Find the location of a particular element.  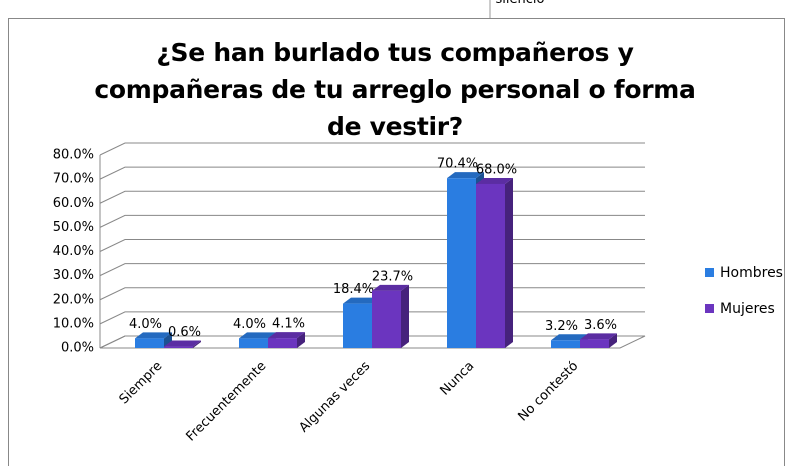

y-tick-label: 0.0% is located at coordinates (77, 348).